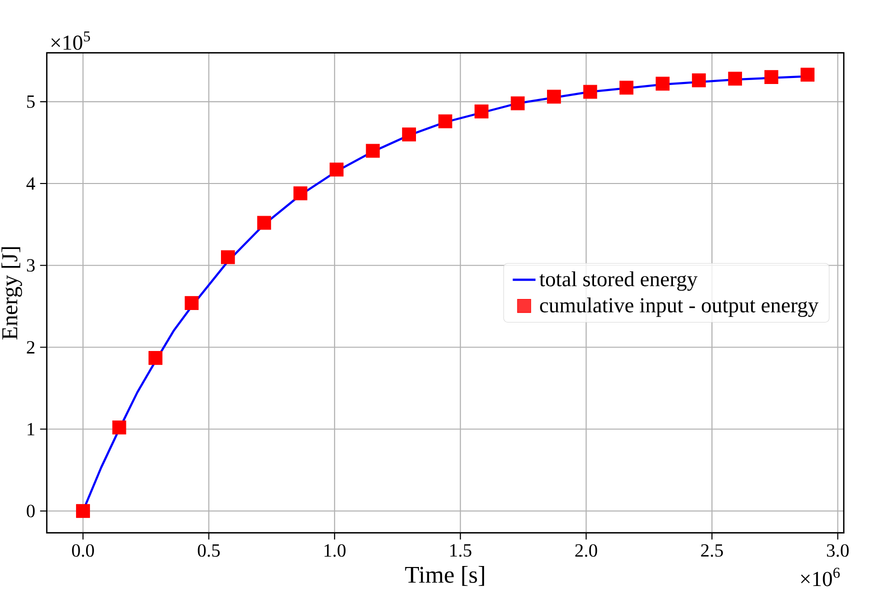 Image resolution: width=891 pixels, height=597 pixels. I want to click on y-tick-label: 2, so click(30, 347).